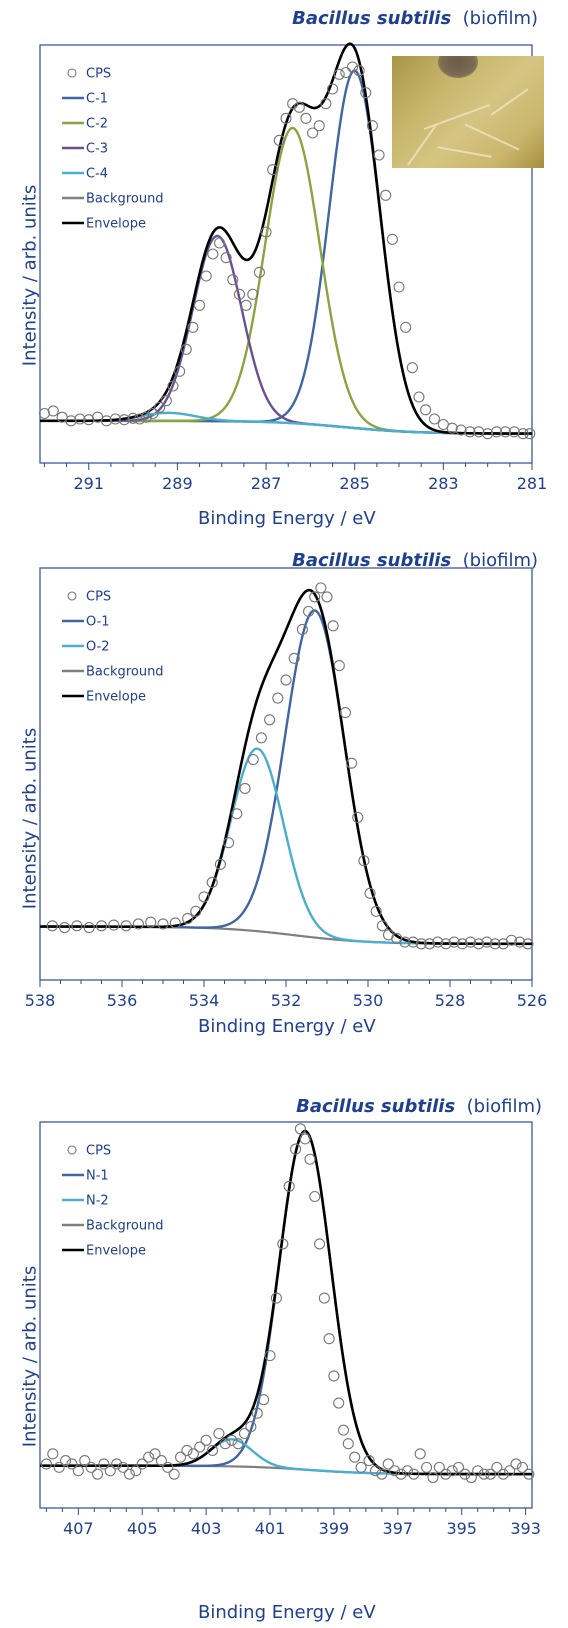 The height and width of the screenshot is (1628, 568). Describe the element at coordinates (78, 1528) in the screenshot. I see `x-tick-label: 407` at that location.